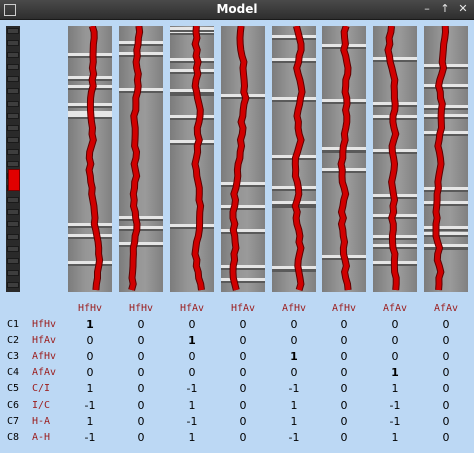 The height and width of the screenshot is (453, 474). I want to click on artifact-band, so click(192, 116).